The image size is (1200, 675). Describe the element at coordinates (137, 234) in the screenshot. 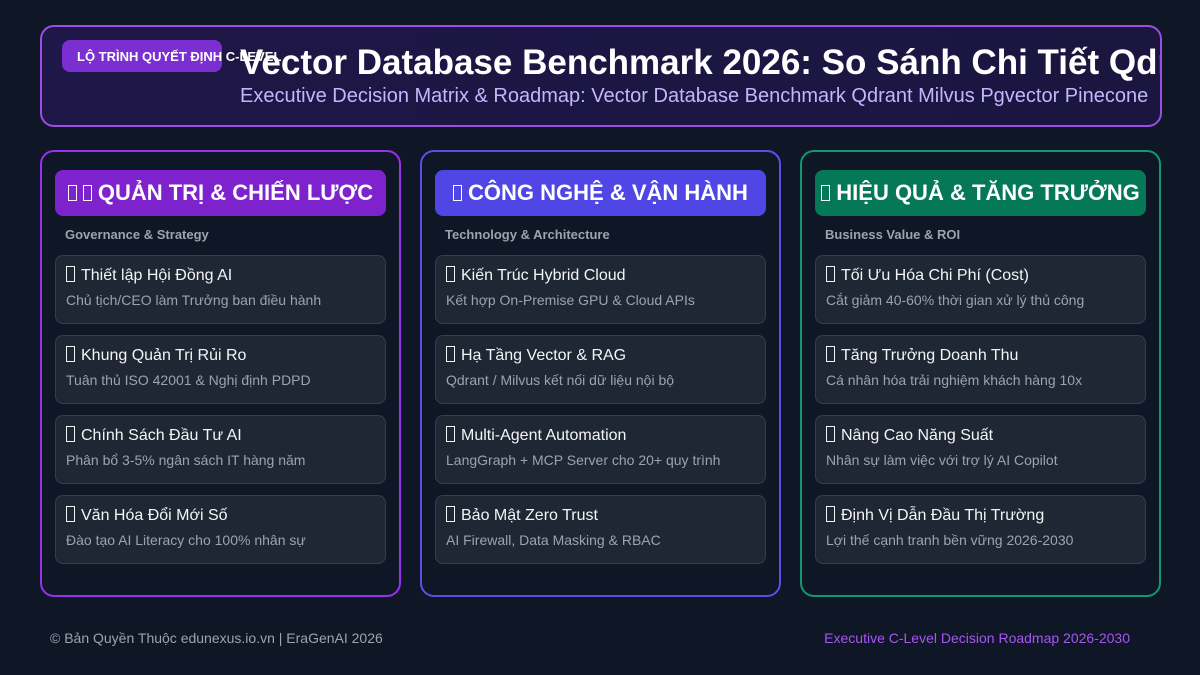

I see `column-subtitle: Governance & Strategy` at that location.